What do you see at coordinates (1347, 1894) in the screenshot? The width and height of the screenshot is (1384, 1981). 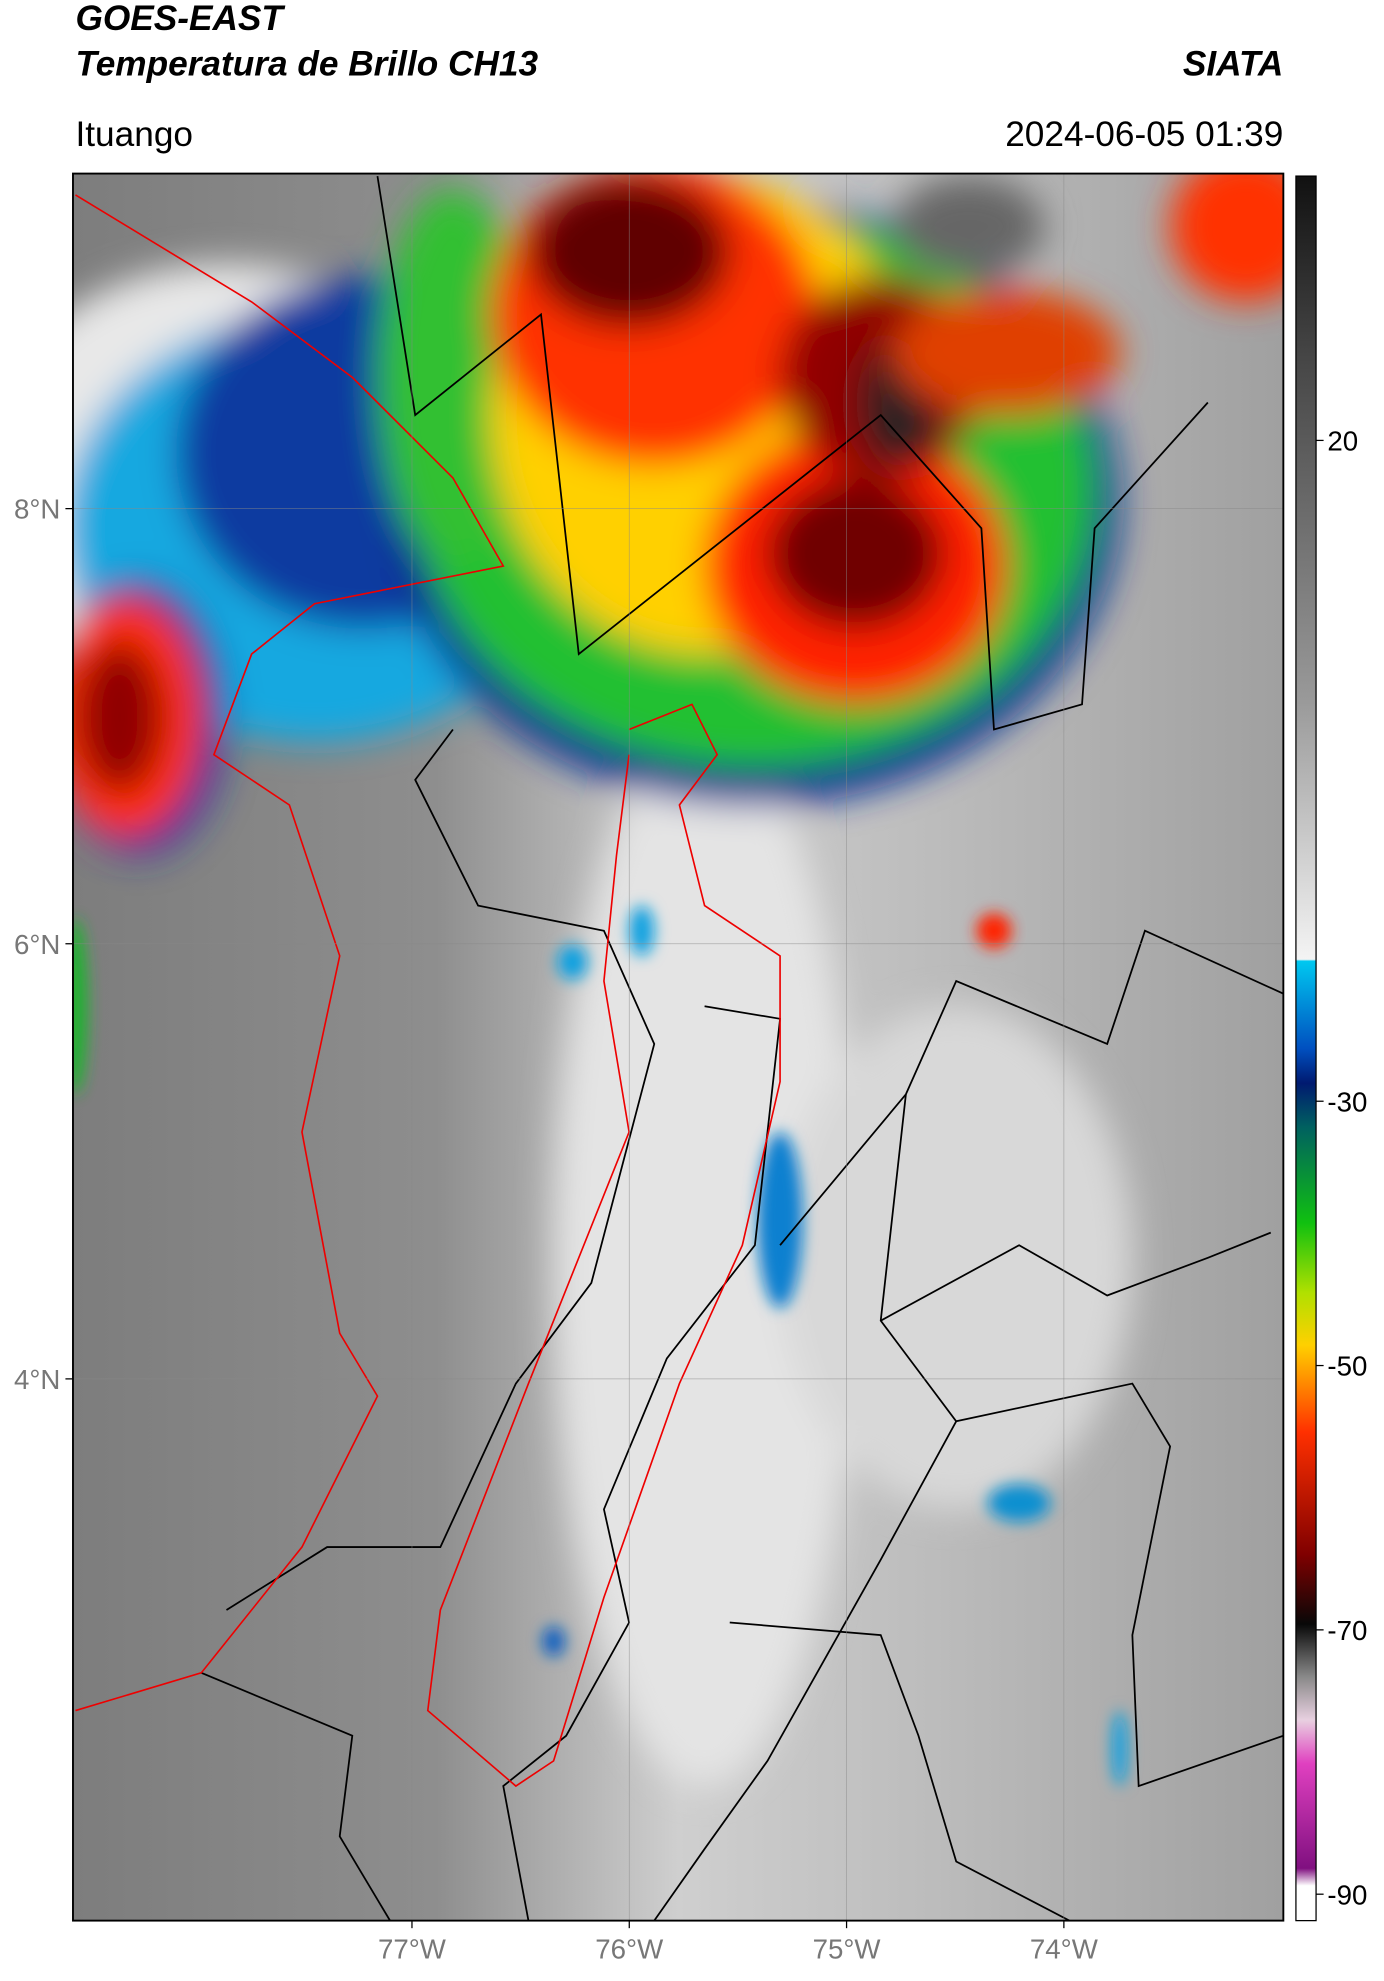 I see `colorbar-tick-label: -90` at bounding box center [1347, 1894].